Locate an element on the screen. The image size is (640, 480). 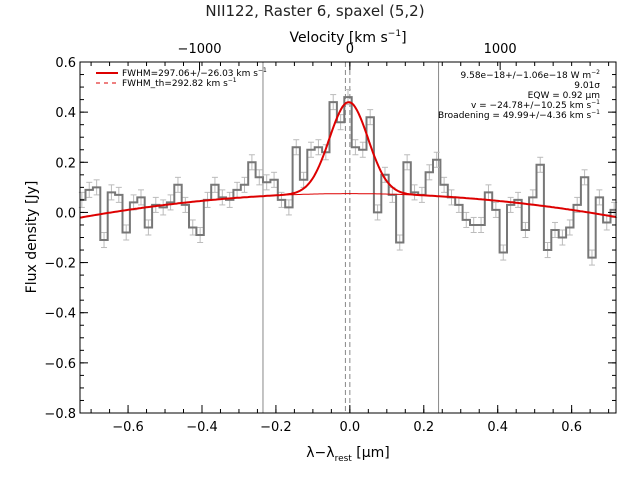
top-axis-title-sup: −1 is located at coordinates (394, 34).